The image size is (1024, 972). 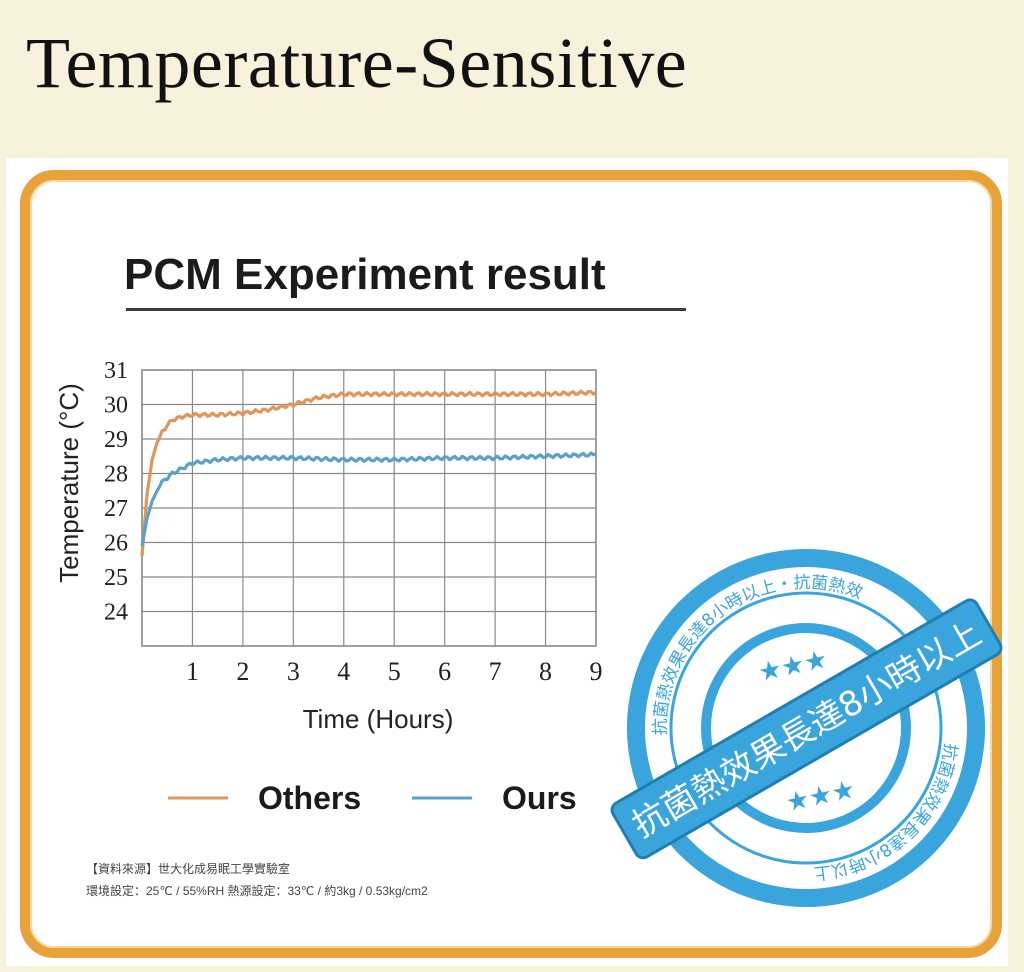 I want to click on y-tick-label: 29, so click(x=116, y=440).